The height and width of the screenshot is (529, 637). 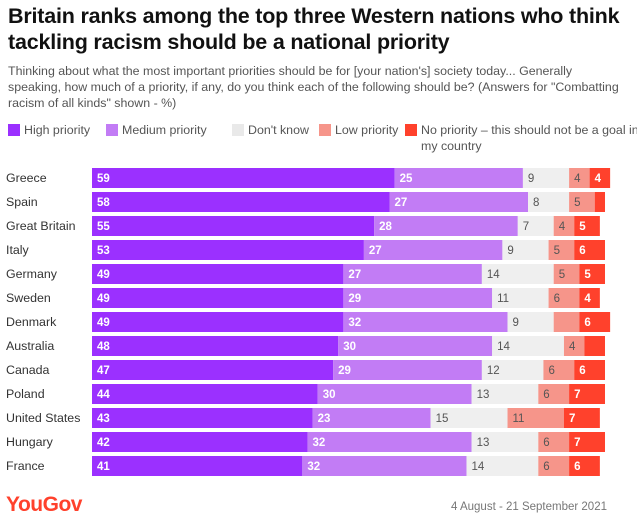 What do you see at coordinates (22, 202) in the screenshot?
I see `category-label: Spain` at bounding box center [22, 202].